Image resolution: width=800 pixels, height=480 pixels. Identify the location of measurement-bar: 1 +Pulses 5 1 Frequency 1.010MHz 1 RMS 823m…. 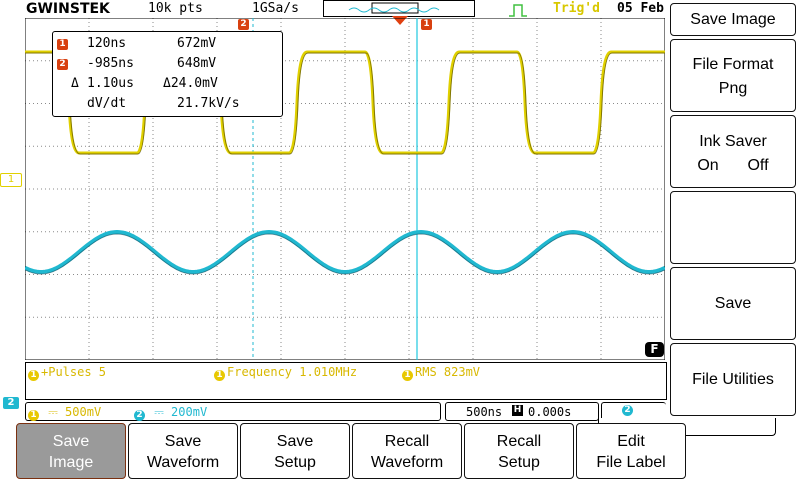
(346, 381).